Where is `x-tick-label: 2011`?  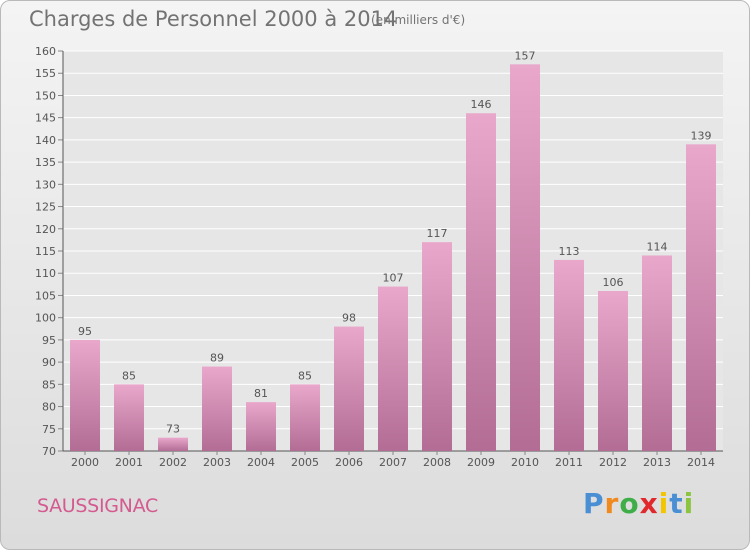
x-tick-label: 2011 is located at coordinates (569, 462).